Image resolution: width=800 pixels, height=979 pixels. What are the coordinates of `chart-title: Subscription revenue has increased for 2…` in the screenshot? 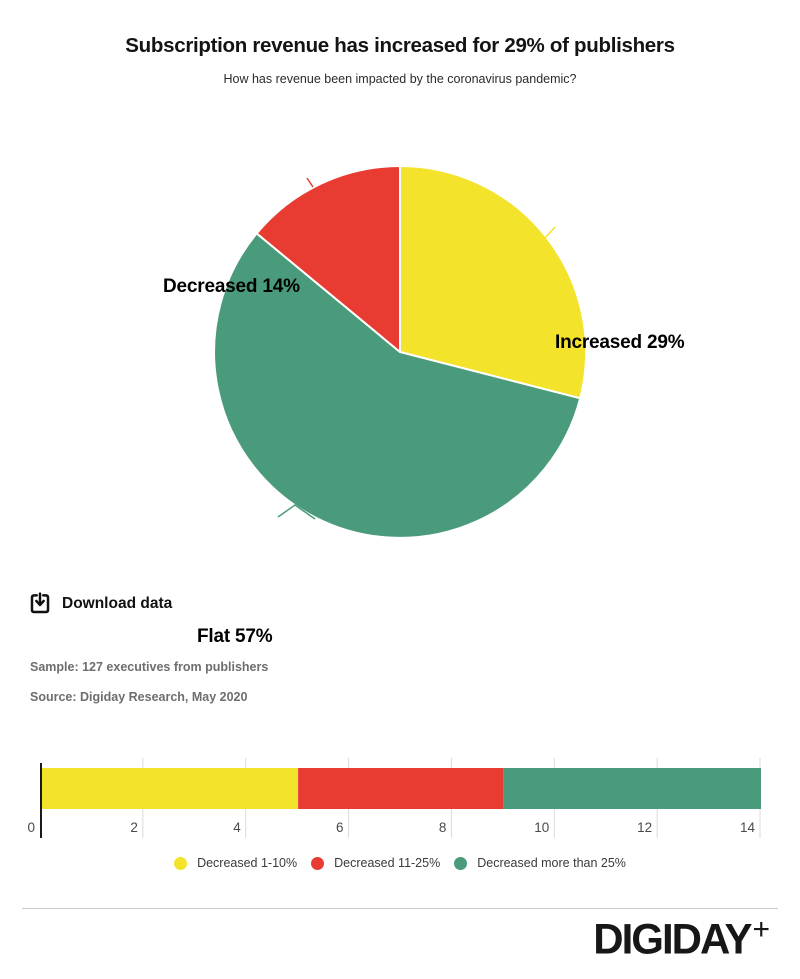 It's located at (400, 45).